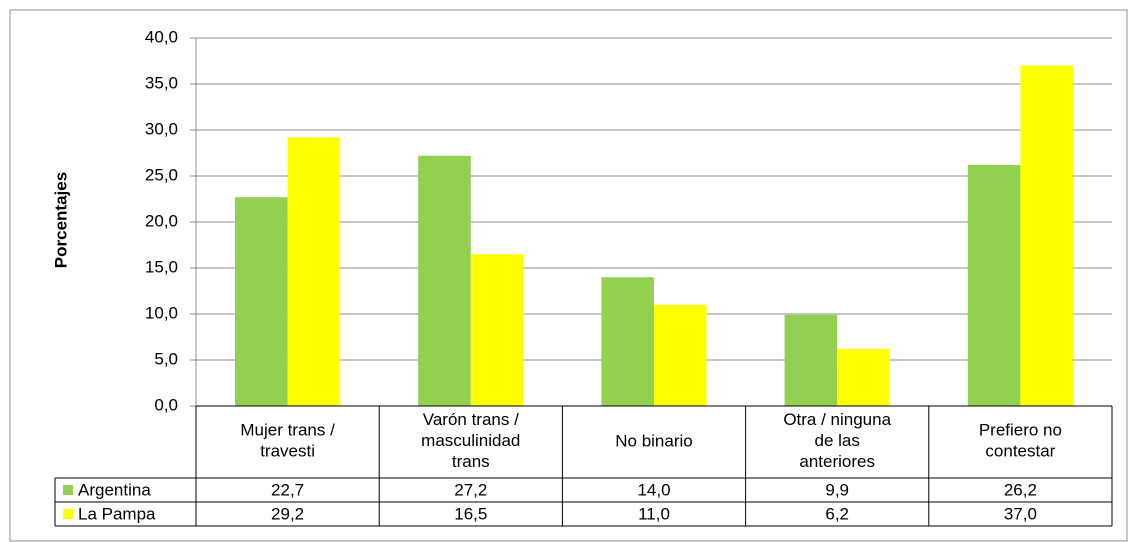 The width and height of the screenshot is (1130, 542). What do you see at coordinates (117, 513) in the screenshot?
I see `legend-label: La Pampa` at bounding box center [117, 513].